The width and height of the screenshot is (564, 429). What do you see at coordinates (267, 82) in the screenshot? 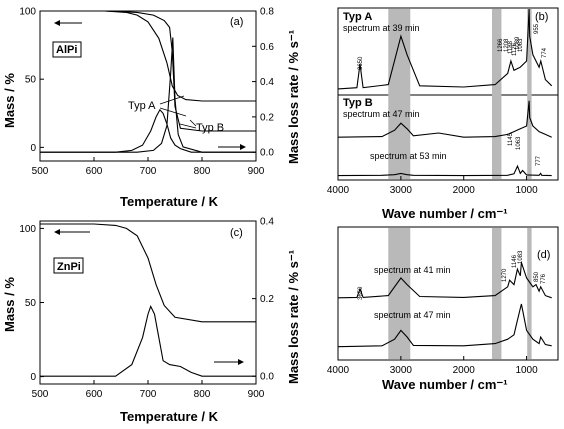
I see `y-right-tick-label: 0.4` at bounding box center [267, 82].